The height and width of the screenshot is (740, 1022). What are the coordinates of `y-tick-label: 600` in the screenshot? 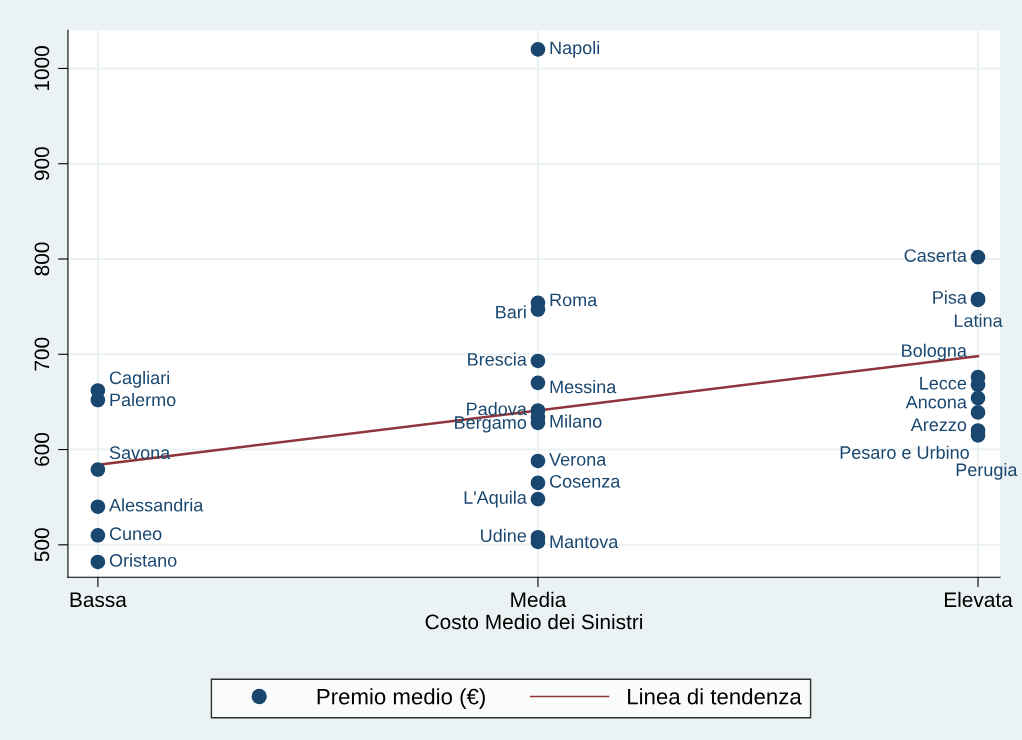 It's located at (42, 449).